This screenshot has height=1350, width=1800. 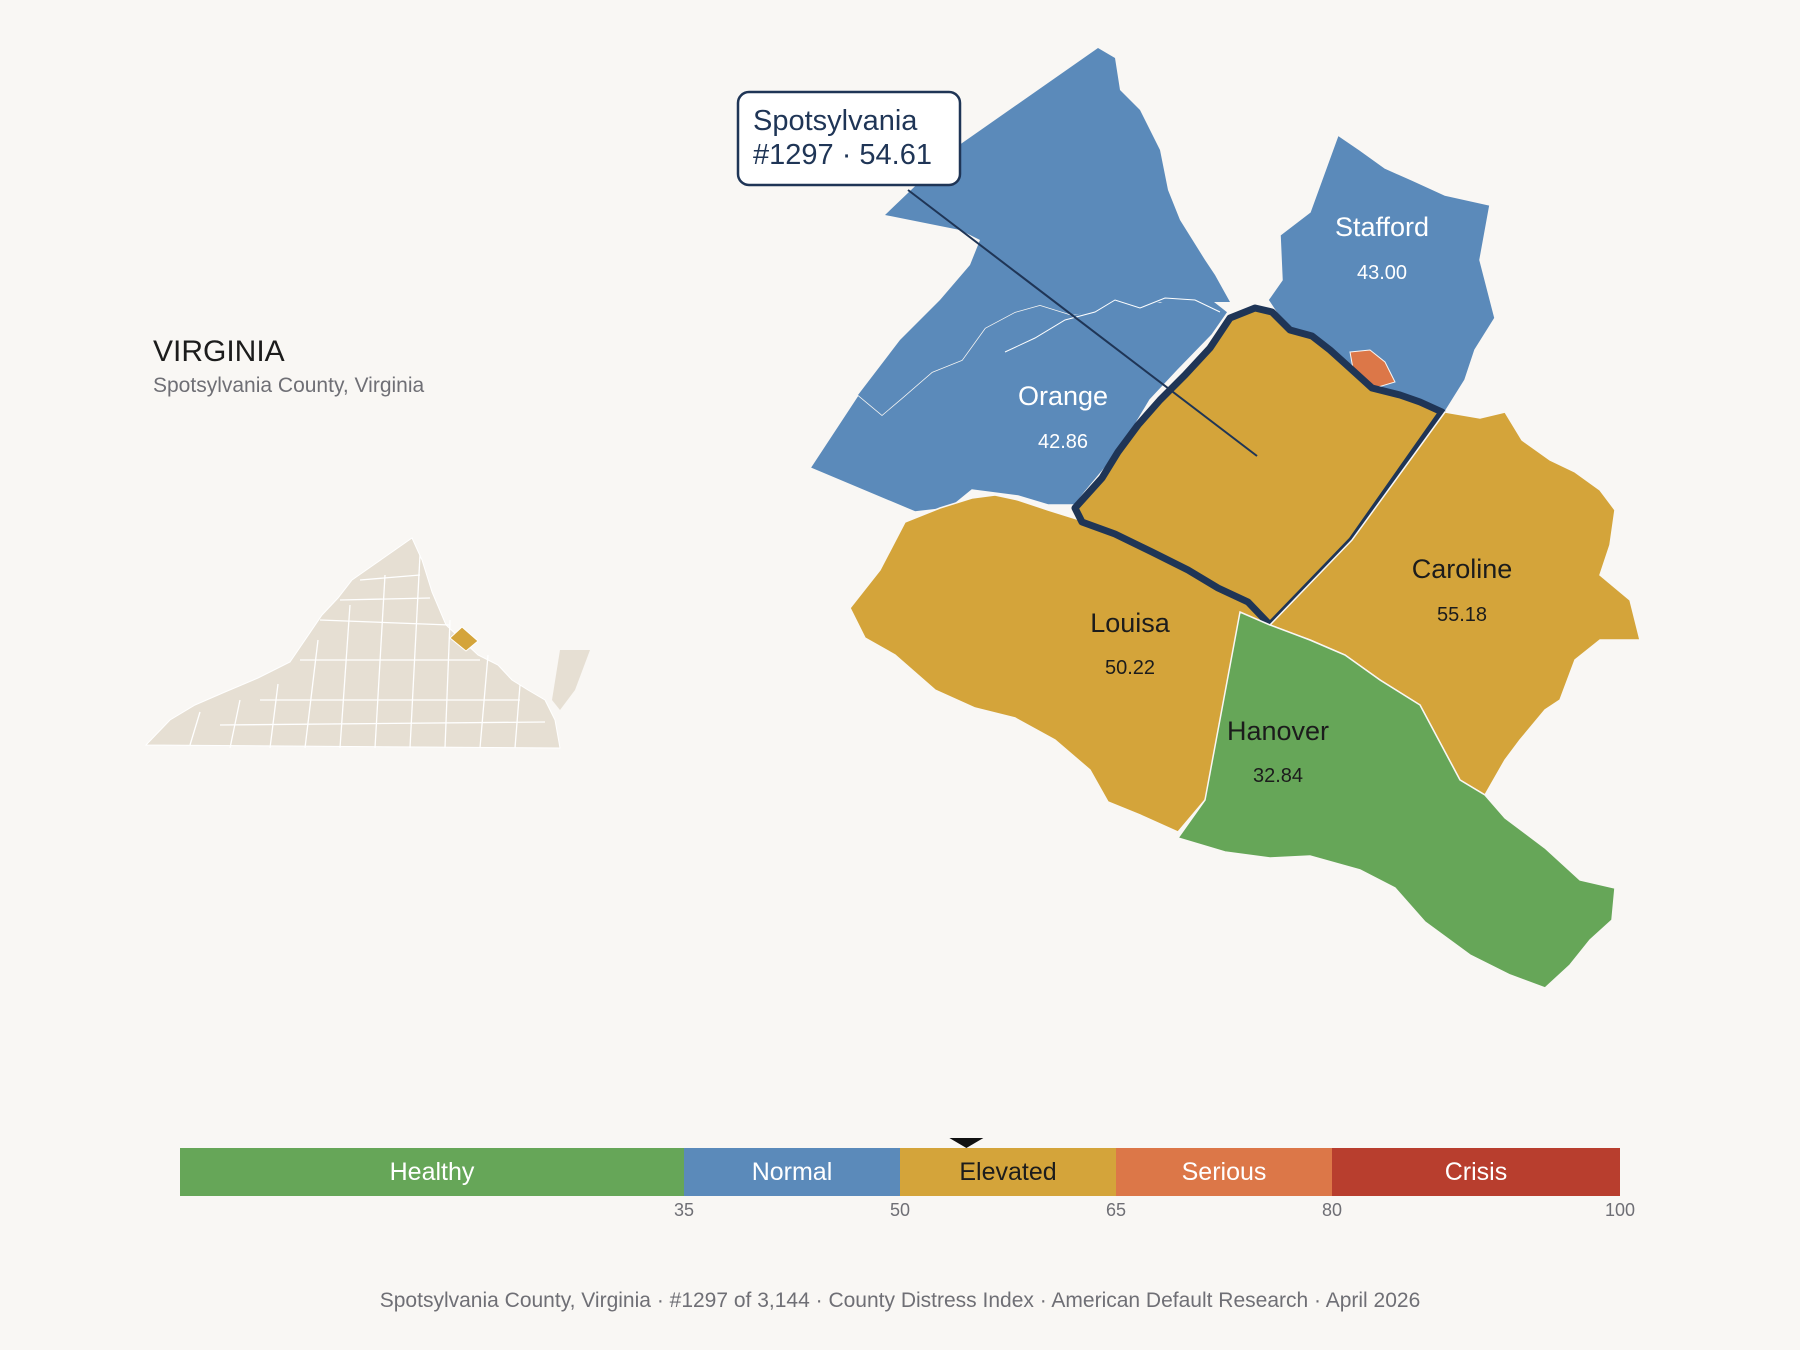 What do you see at coordinates (1462, 615) in the screenshot?
I see `county-score-caroline: 55.18` at bounding box center [1462, 615].